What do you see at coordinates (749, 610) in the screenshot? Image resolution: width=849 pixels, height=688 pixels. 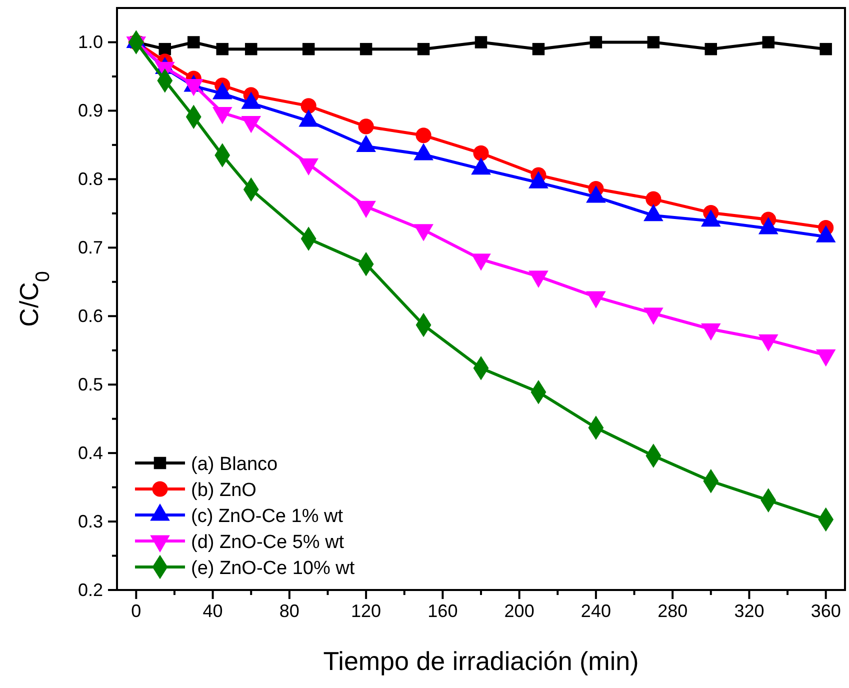 I see `x-tick-label: 320` at bounding box center [749, 610].